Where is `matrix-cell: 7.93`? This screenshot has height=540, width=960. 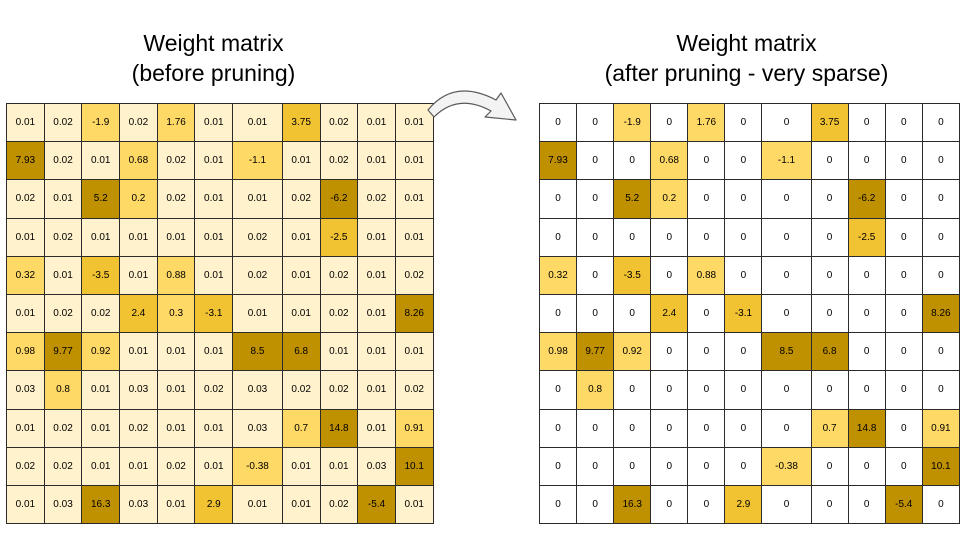 matrix-cell: 7.93 is located at coordinates (558, 161).